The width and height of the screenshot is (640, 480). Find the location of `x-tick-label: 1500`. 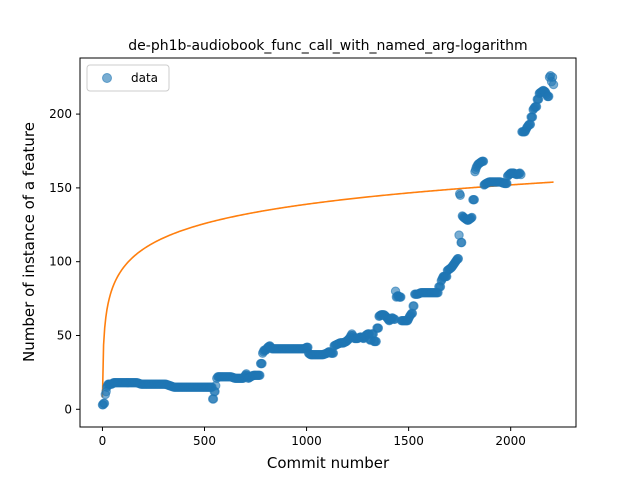

x-tick-label: 1500 is located at coordinates (408, 441).